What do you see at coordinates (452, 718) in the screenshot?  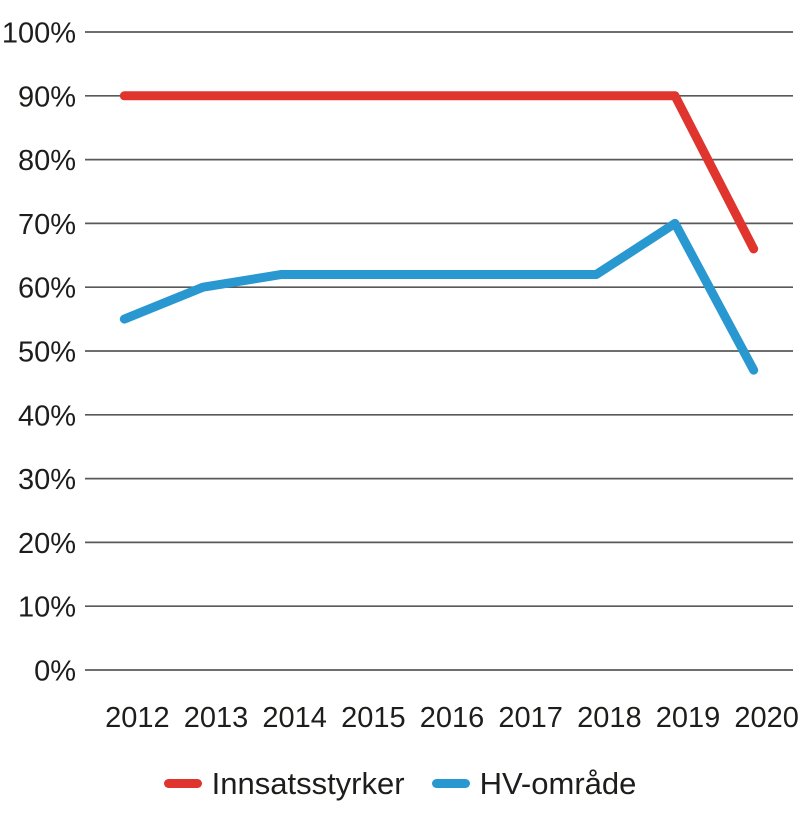 I see `x-tick-label: 2016` at bounding box center [452, 718].